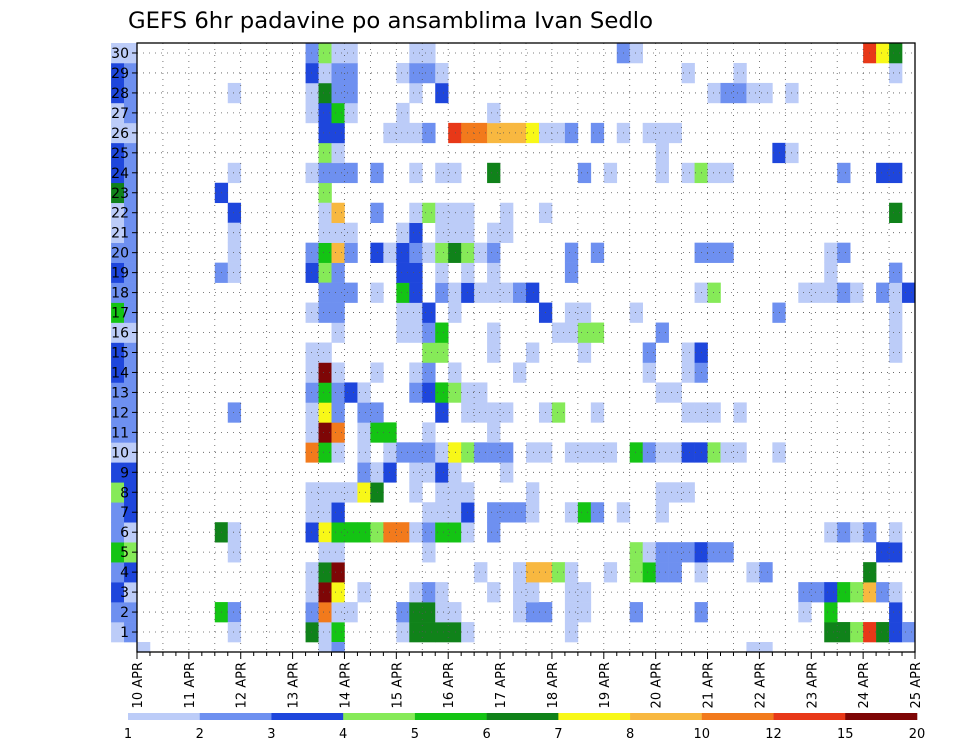 The width and height of the screenshot is (960, 742). What do you see at coordinates (120, 393) in the screenshot?
I see `y-tick-label: 13` at bounding box center [120, 393].